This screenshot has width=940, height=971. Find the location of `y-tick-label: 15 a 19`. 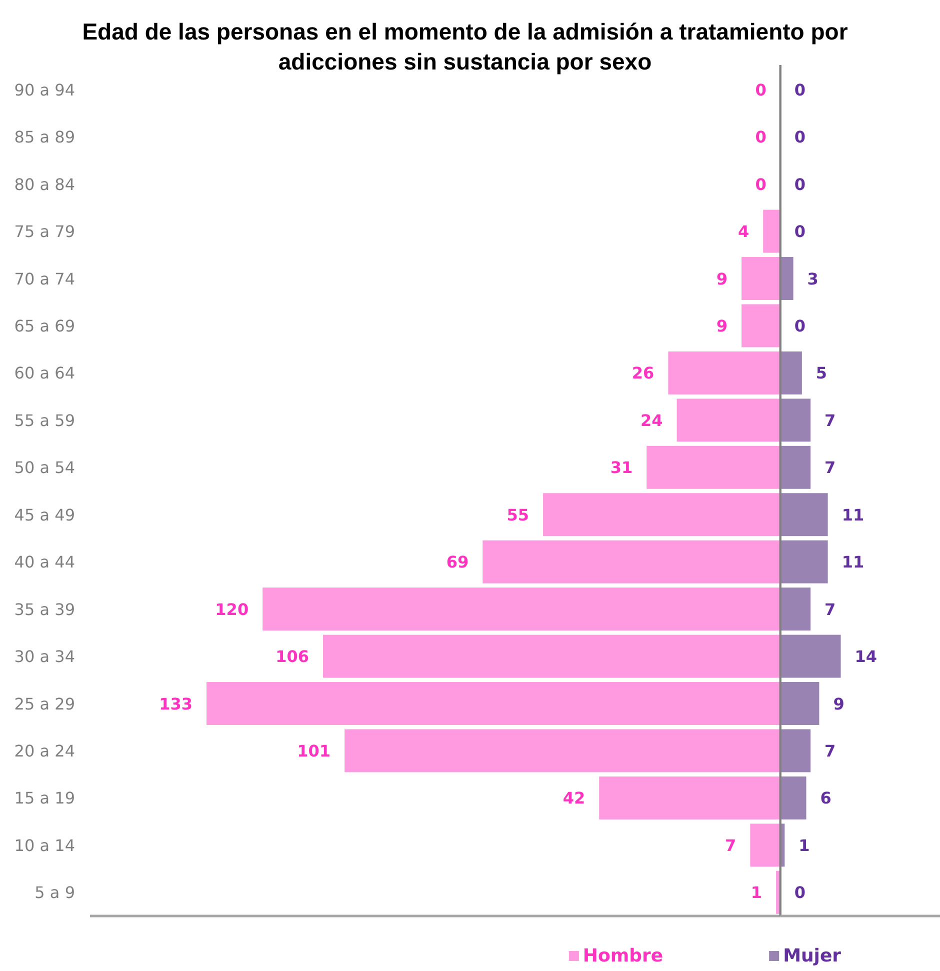

y-tick-label: 15 a 19 is located at coordinates (44, 798).